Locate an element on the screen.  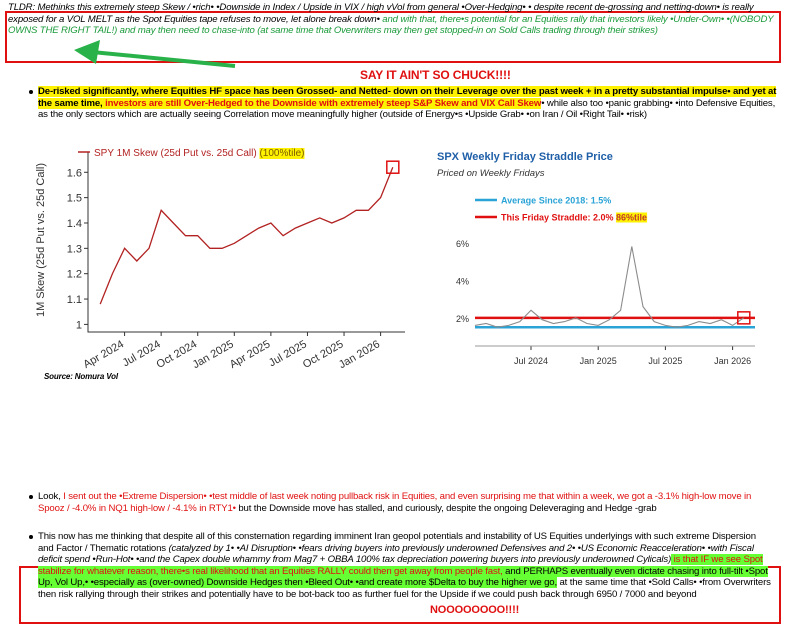
y-tick-label: 1.2 is located at coordinates (74, 275).